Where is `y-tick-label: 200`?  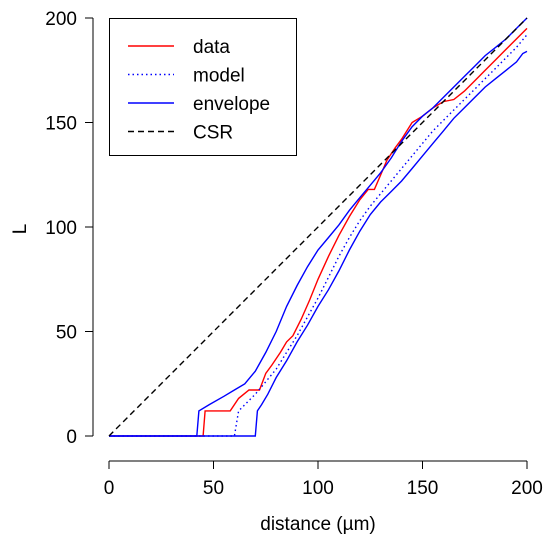
y-tick-label: 200 is located at coordinates (61, 19).